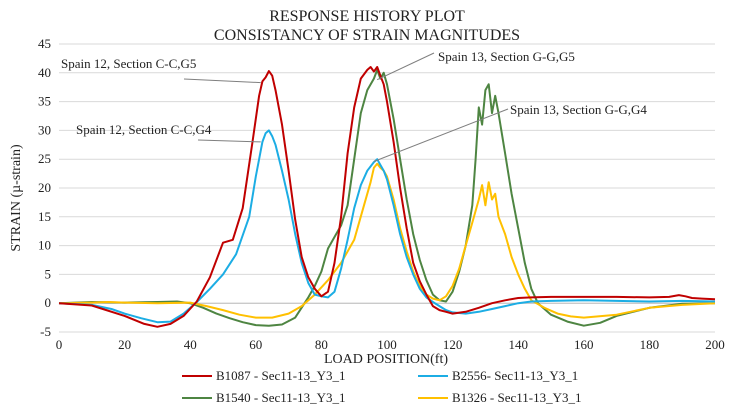  I want to click on y-tick-label: 20, so click(44, 187).